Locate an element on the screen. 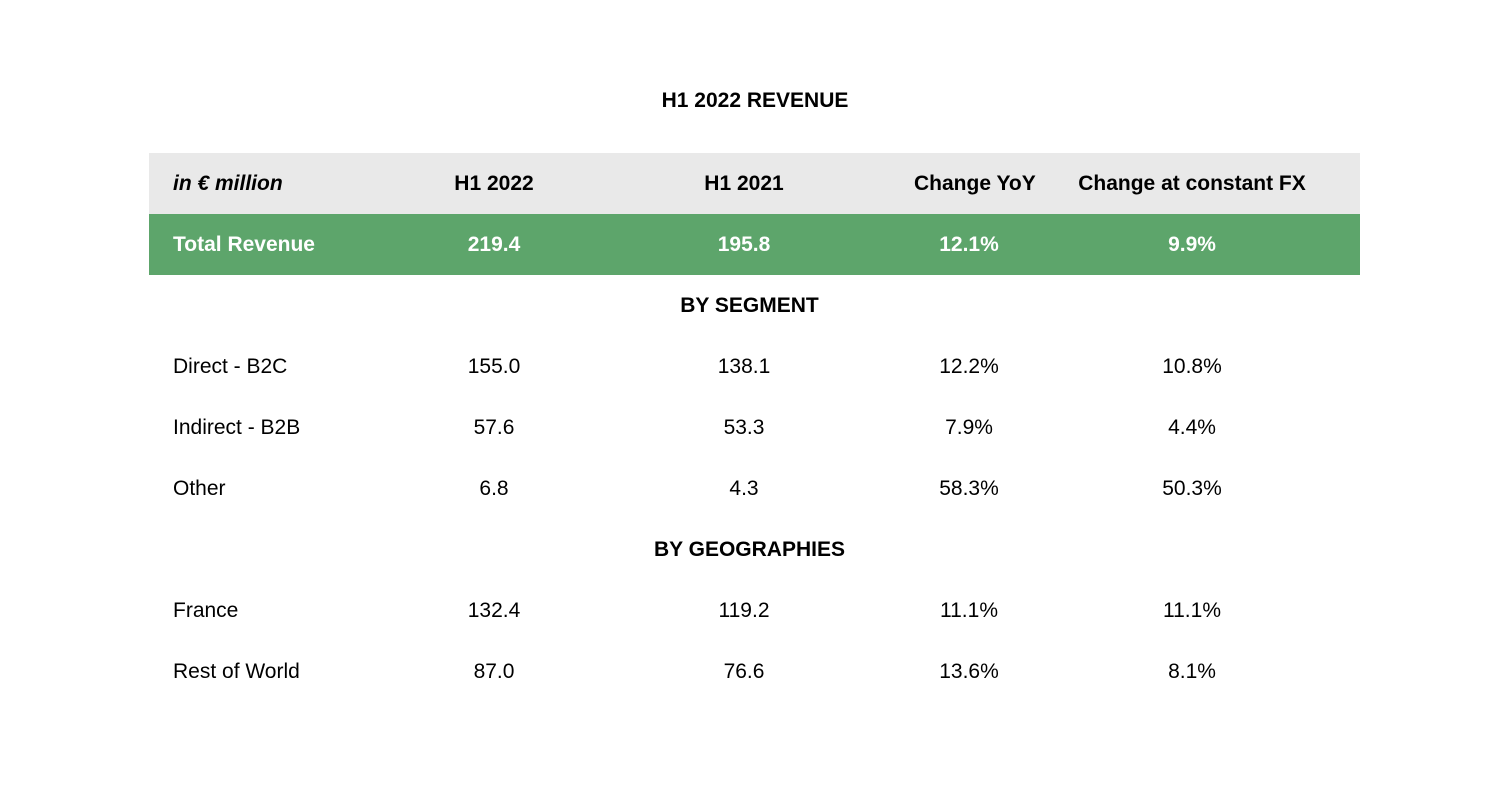 This screenshot has height=810, width=1510. row-change-yoy: 11.1% is located at coordinates (969, 610).